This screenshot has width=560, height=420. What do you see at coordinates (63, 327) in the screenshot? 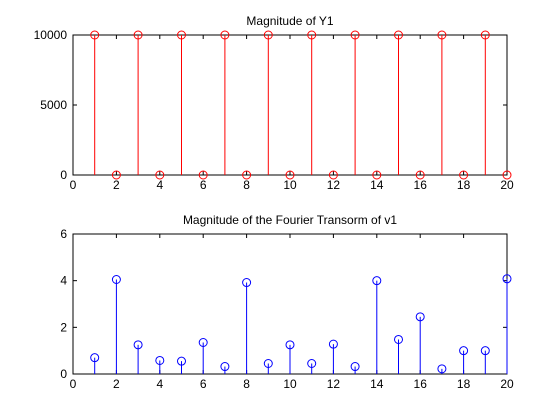
I see `y-tick-label: 2` at bounding box center [63, 327].